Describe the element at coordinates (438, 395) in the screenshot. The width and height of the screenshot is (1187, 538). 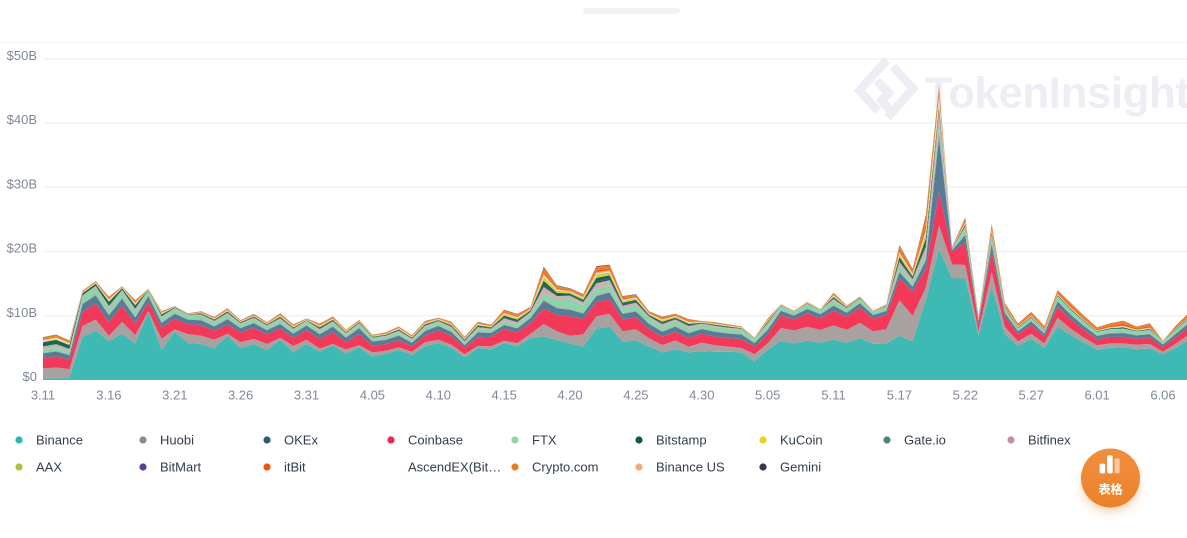
I see `svg-text: 4.10` at that location.